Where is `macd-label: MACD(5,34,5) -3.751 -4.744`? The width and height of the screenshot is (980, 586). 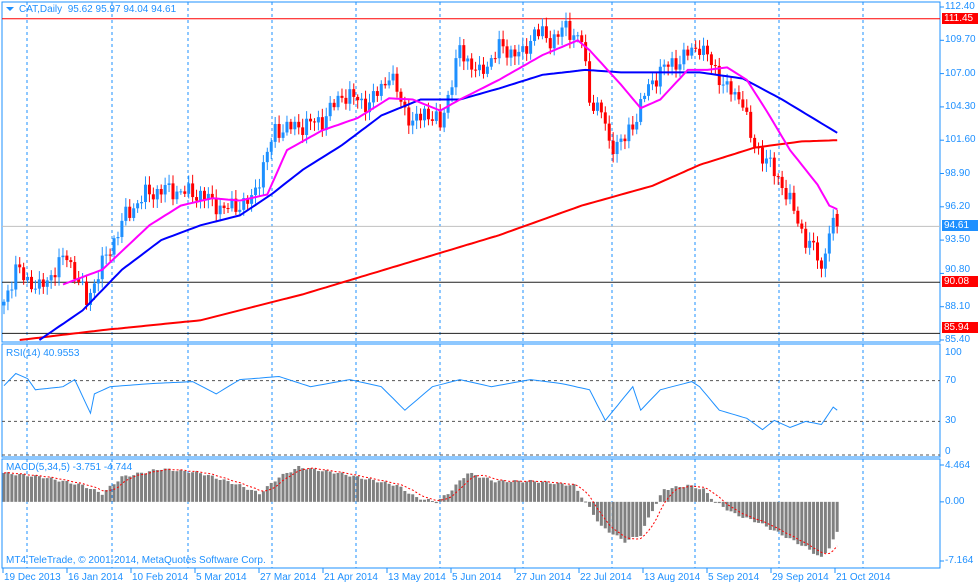
macd-label: MACD(5,34,5) -3.751 -4.744 is located at coordinates (69, 467).